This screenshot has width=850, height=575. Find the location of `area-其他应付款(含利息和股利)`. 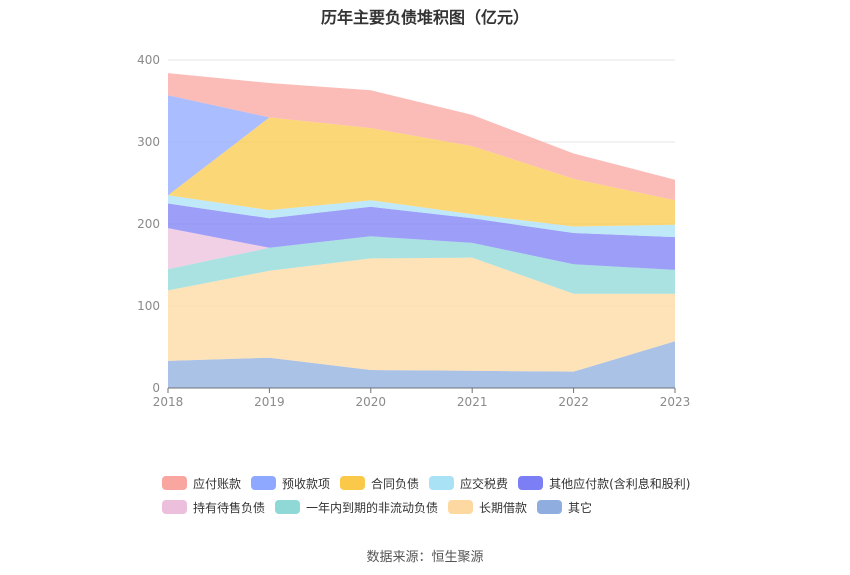

area-其他应付款(含利息和股利) is located at coordinates (421, 236).